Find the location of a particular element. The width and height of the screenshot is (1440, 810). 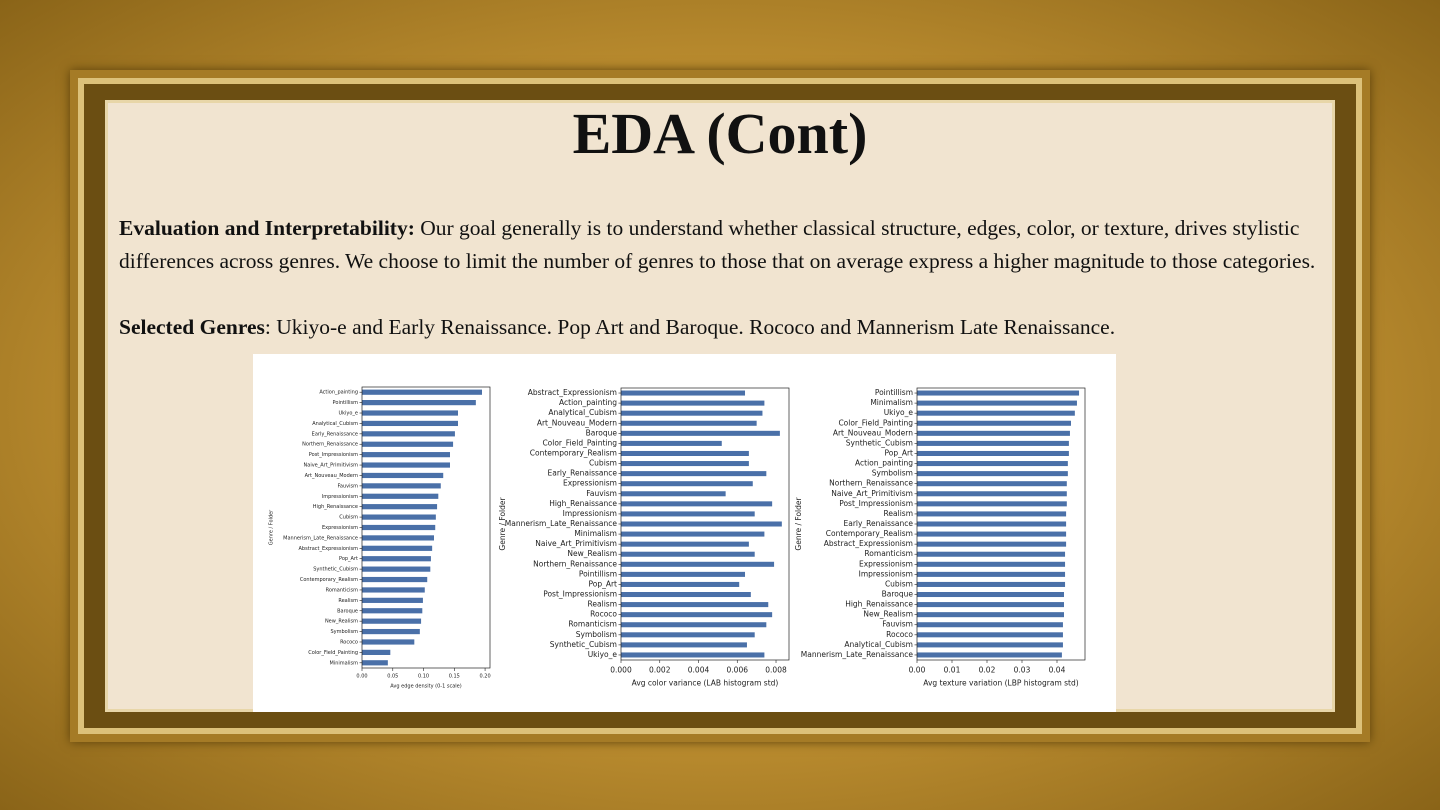

y-tick-label: Analytical_Cubism is located at coordinates (582, 412).